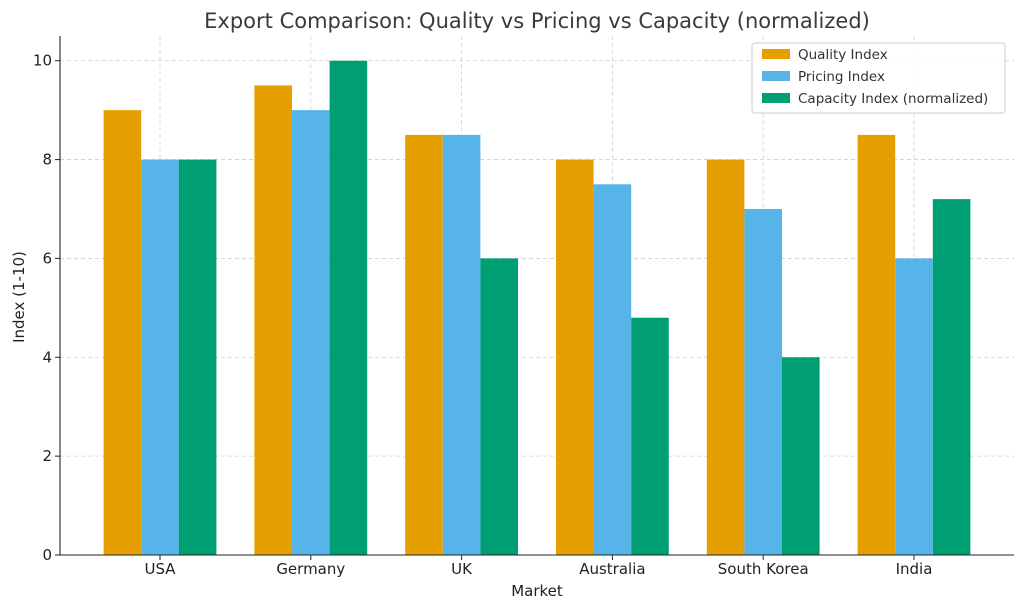 Image resolution: width=1024 pixels, height=610 pixels. I want to click on legend-entry: Pricing Index, so click(841, 77).